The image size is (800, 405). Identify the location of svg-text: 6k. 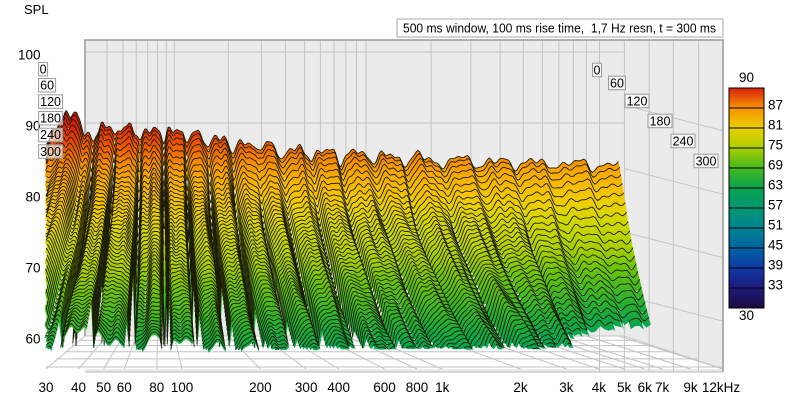
(645, 387).